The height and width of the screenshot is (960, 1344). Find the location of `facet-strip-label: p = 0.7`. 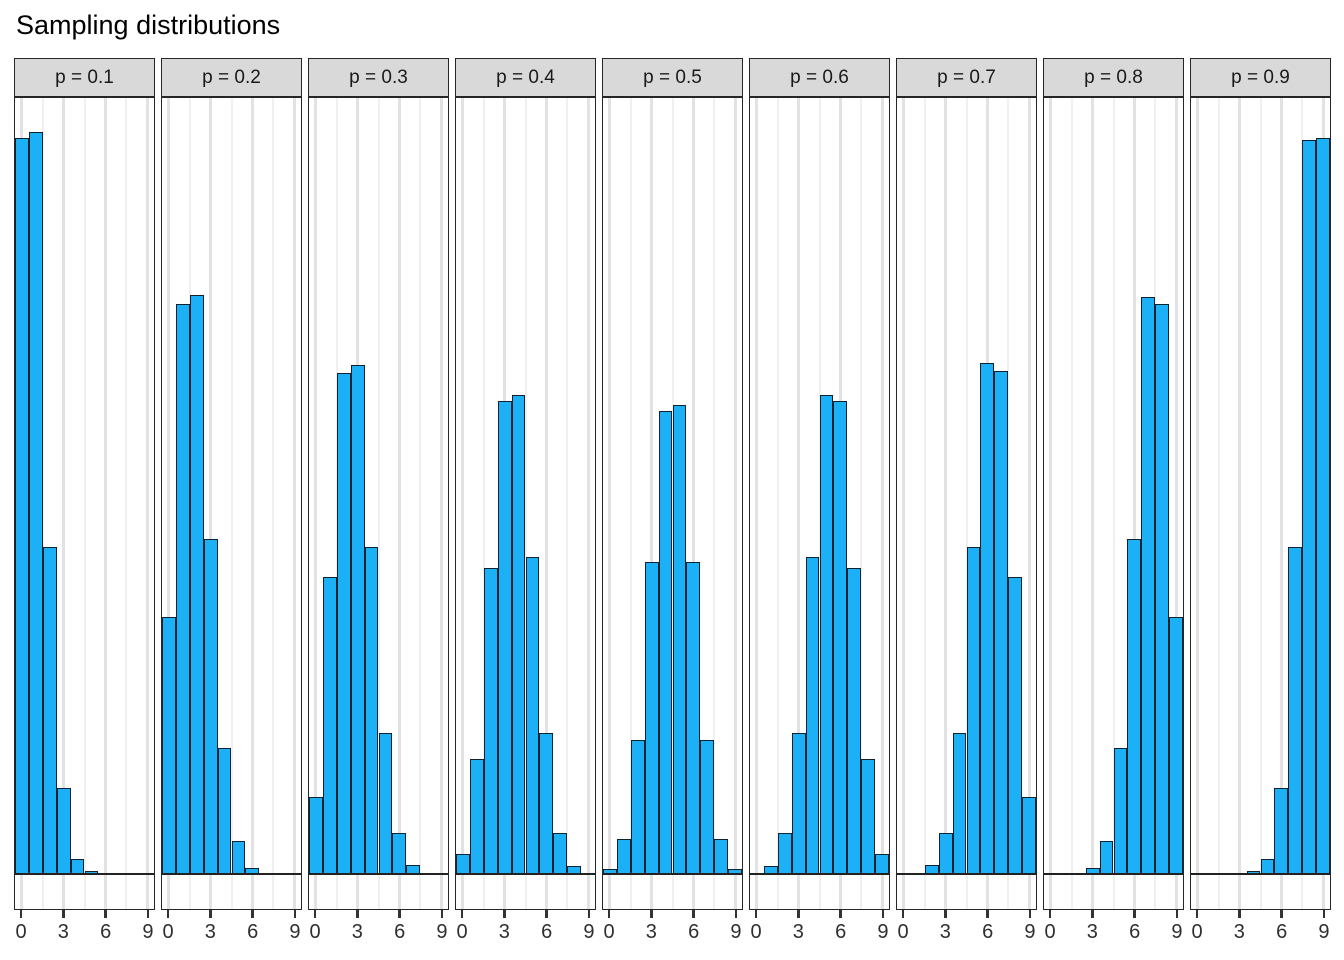

facet-strip-label: p = 0.7 is located at coordinates (966, 77).